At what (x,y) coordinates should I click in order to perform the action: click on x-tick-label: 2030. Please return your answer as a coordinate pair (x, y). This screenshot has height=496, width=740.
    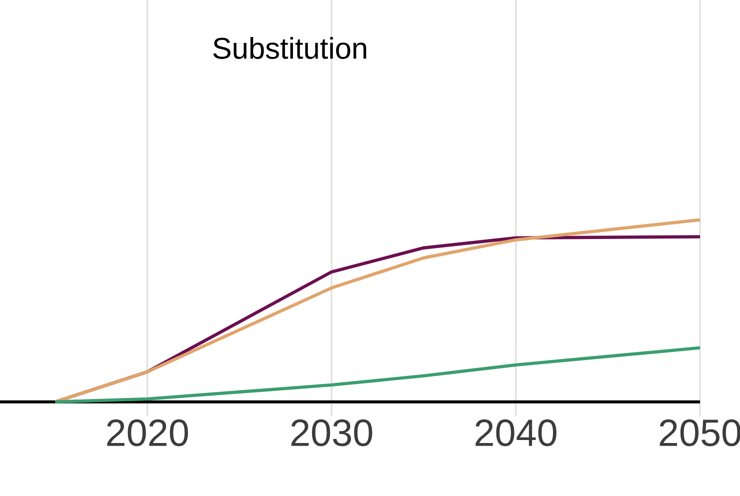
    Looking at the image, I should click on (331, 432).